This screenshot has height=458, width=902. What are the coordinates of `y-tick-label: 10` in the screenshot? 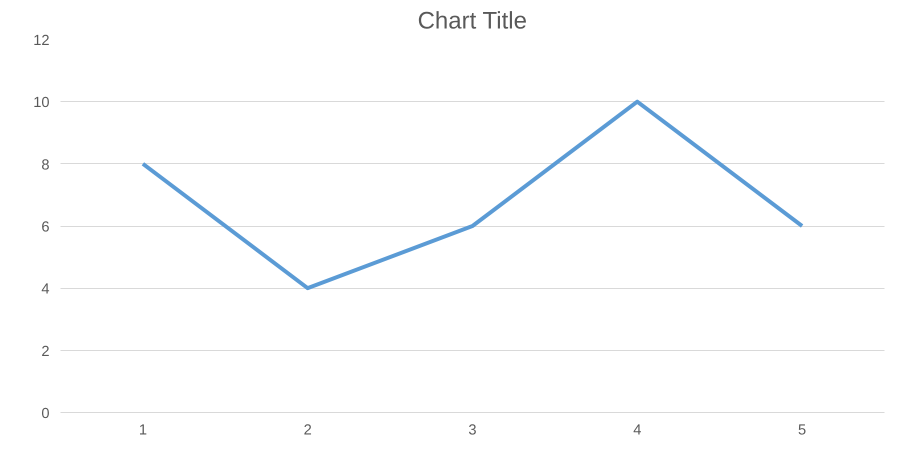 It's located at (41, 103).